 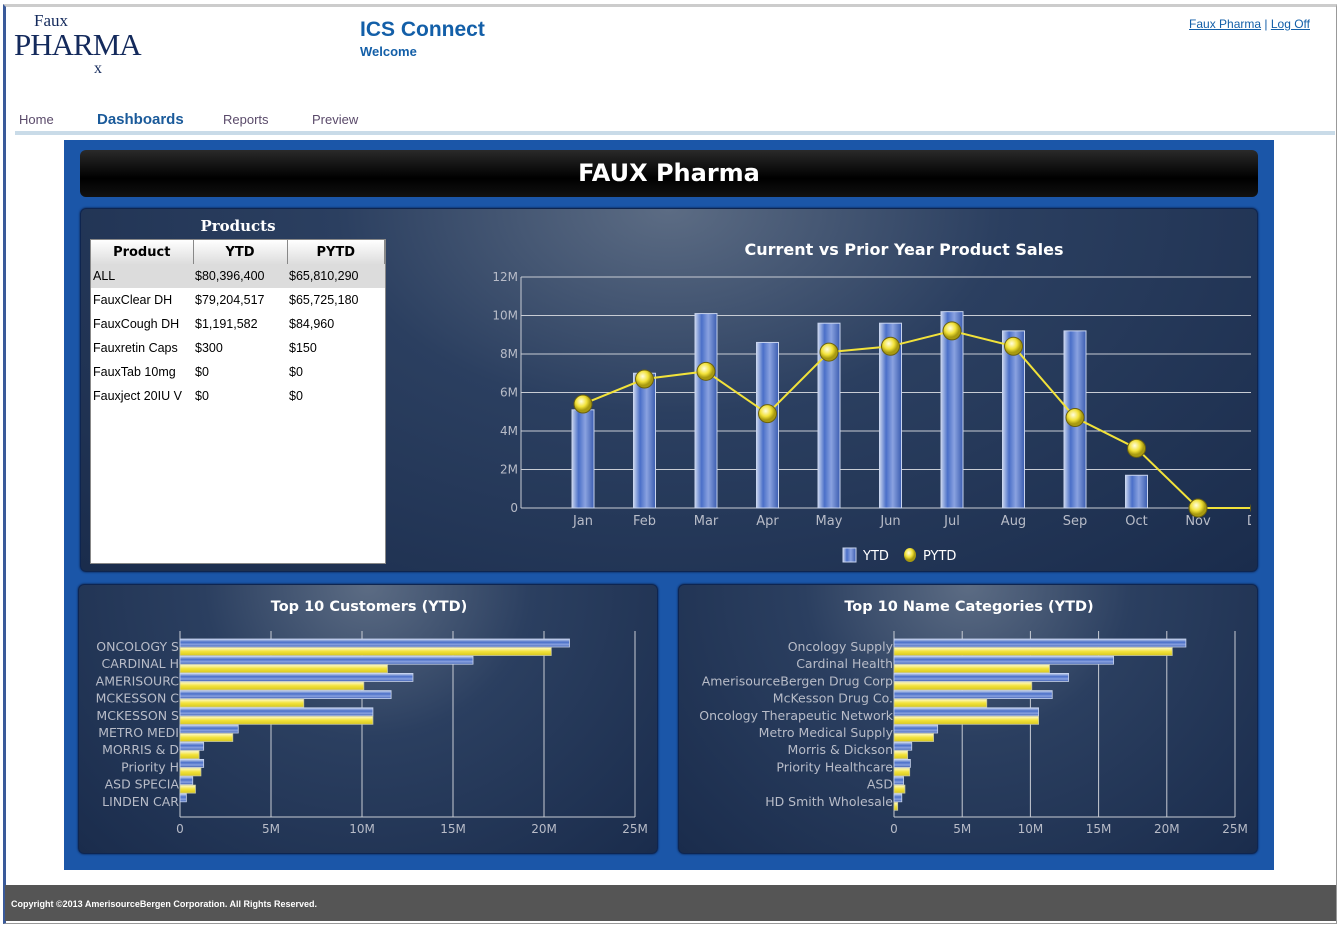 I want to click on product-row: FauxTab 10mg $0 $0, so click(x=238, y=372).